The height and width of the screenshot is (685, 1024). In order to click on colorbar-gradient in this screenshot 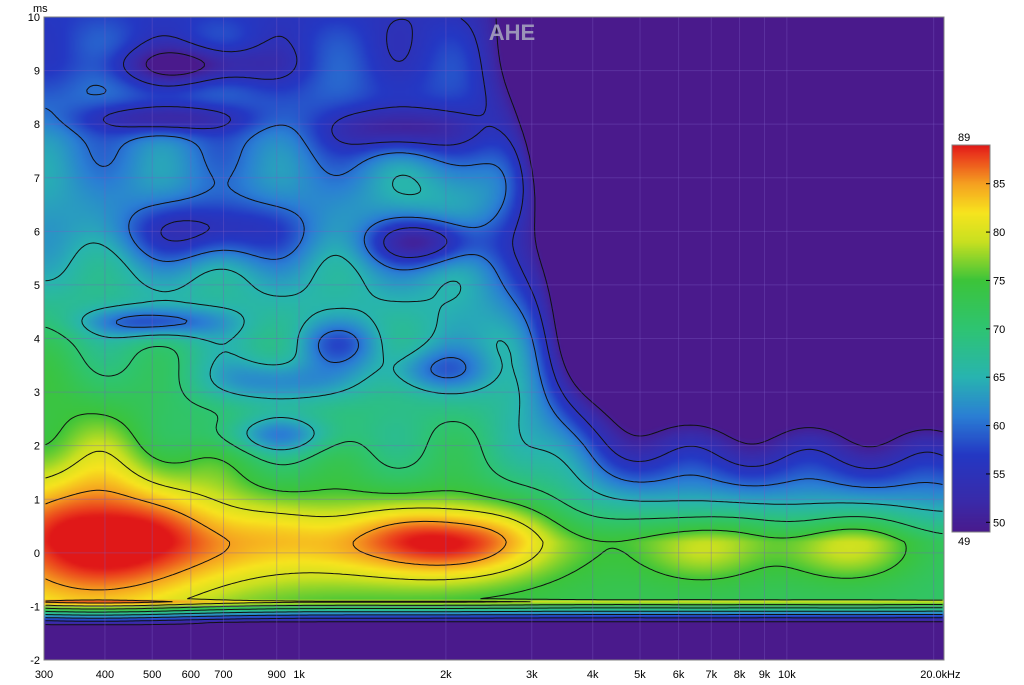, I will do `click(971, 338)`.